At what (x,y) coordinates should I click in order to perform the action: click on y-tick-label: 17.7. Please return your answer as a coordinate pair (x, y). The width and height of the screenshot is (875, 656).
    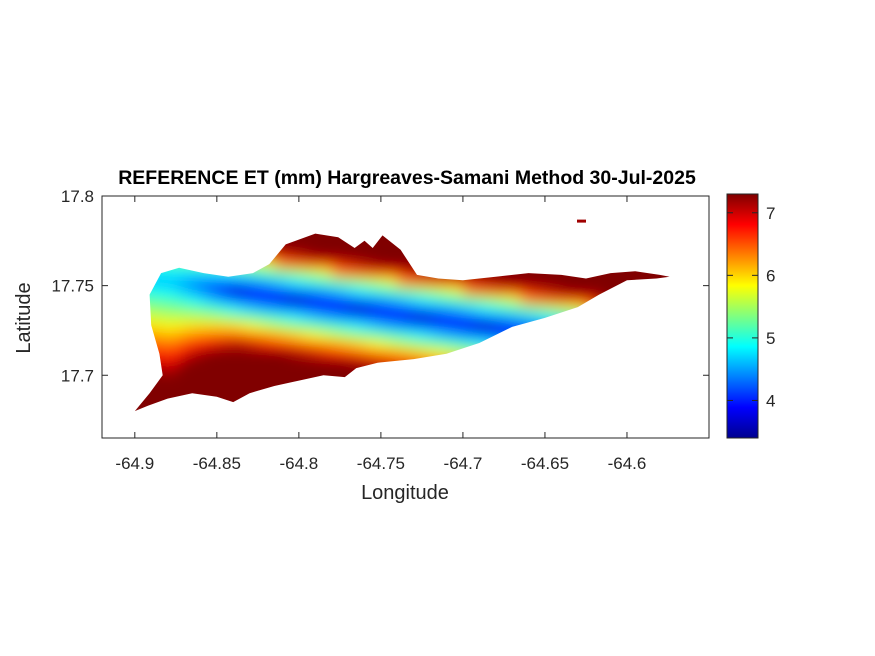
    Looking at the image, I should click on (77, 375).